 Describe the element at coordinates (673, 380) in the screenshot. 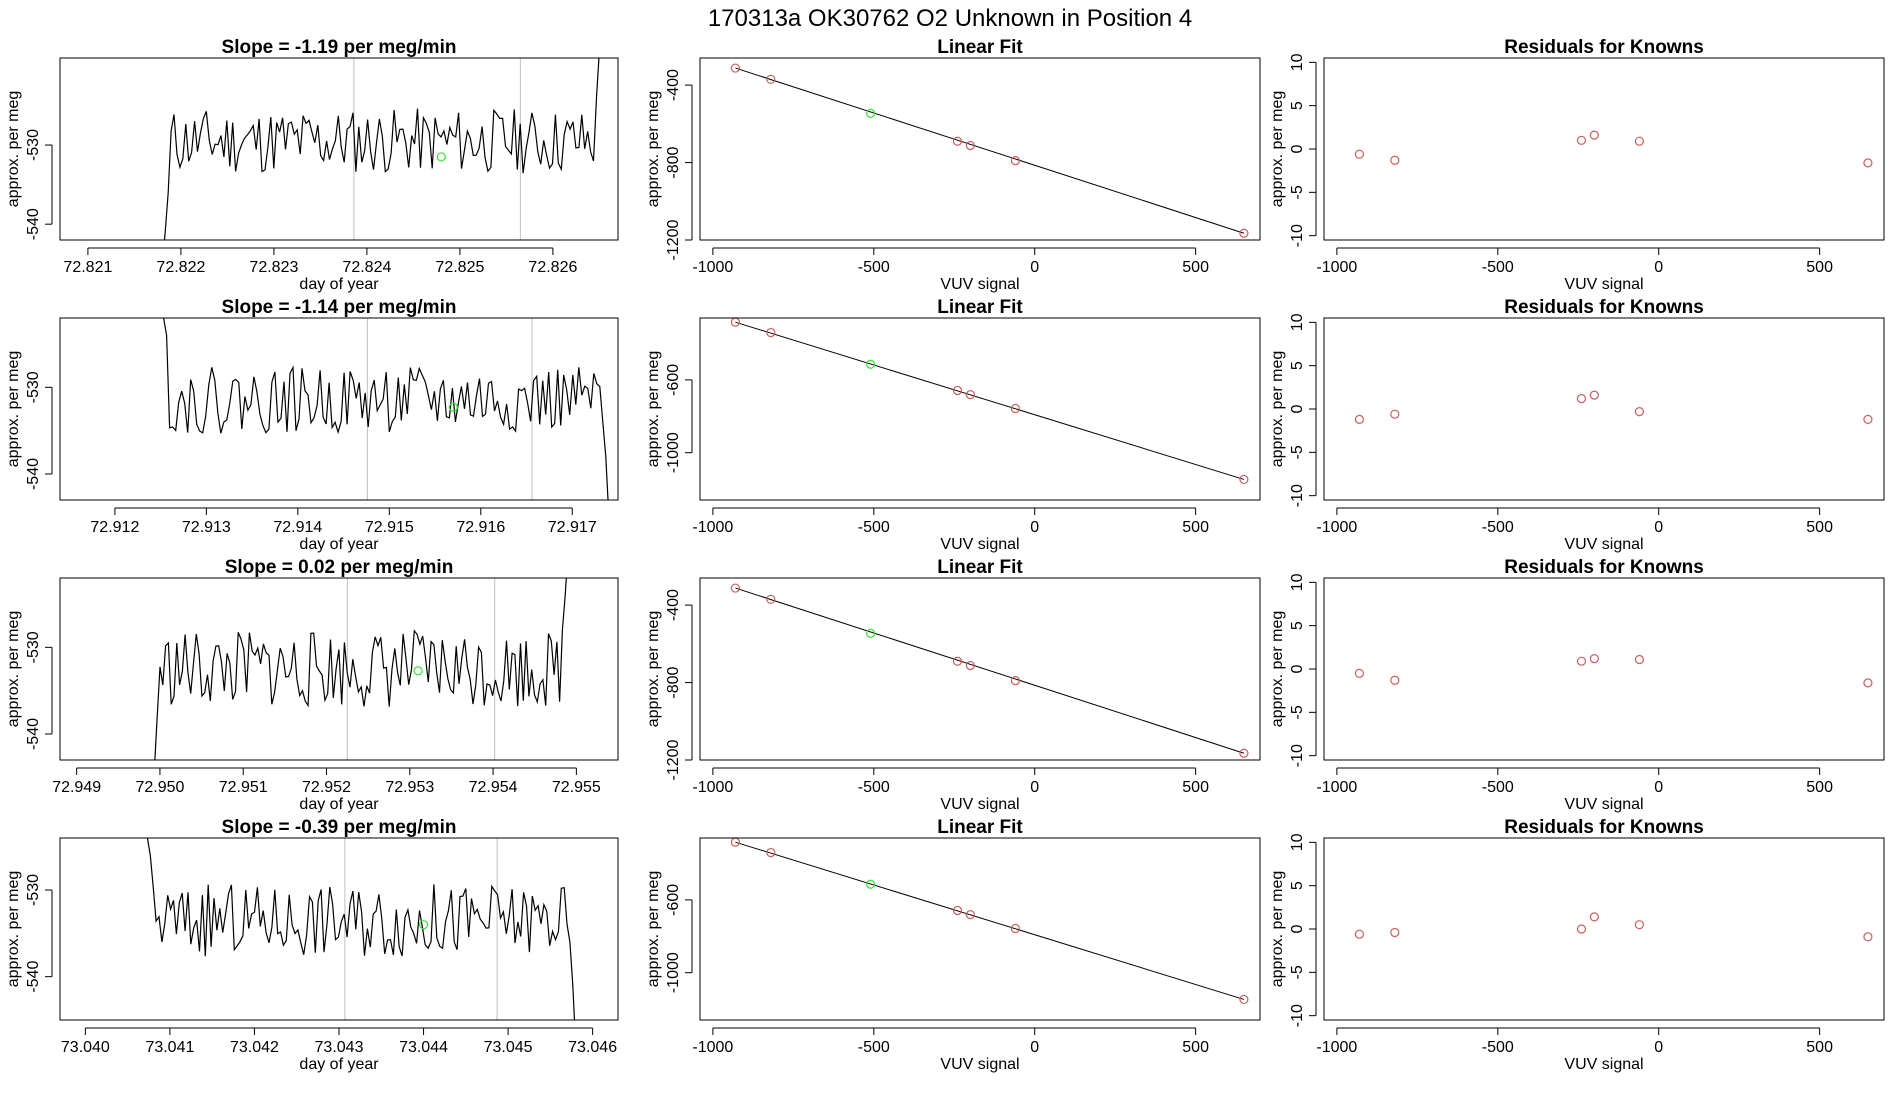

I see `y-tick-label: -600` at that location.